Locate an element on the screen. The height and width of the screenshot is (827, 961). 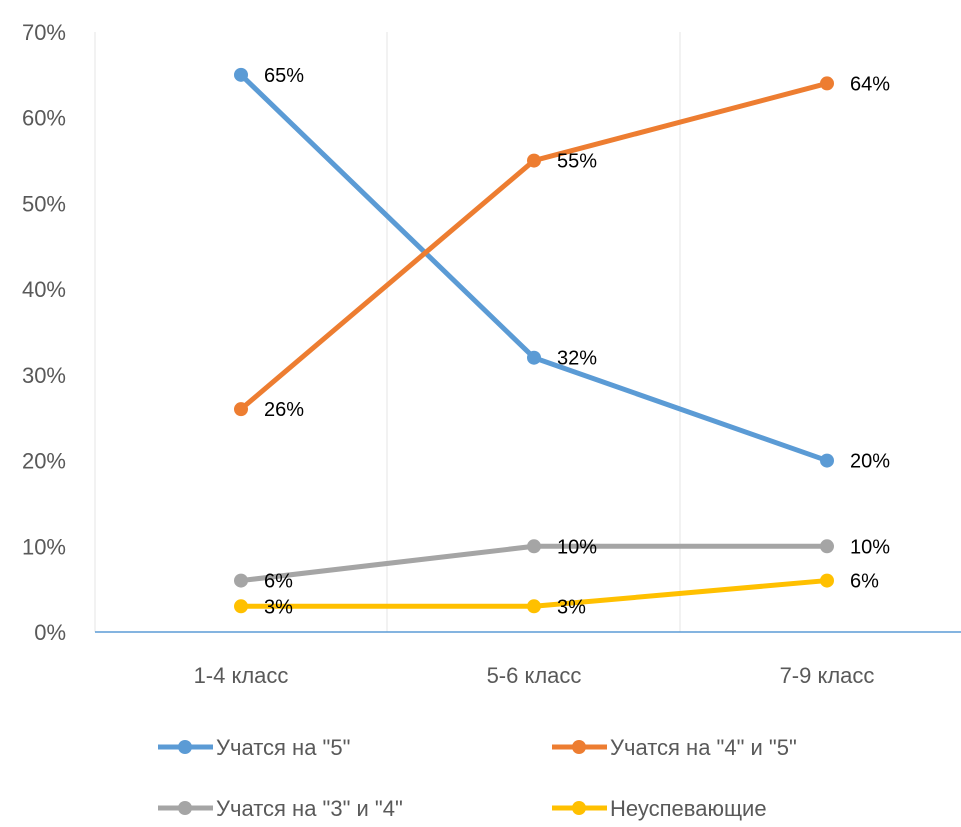
legend-item: Учатся на "5" is located at coordinates (254, 747).